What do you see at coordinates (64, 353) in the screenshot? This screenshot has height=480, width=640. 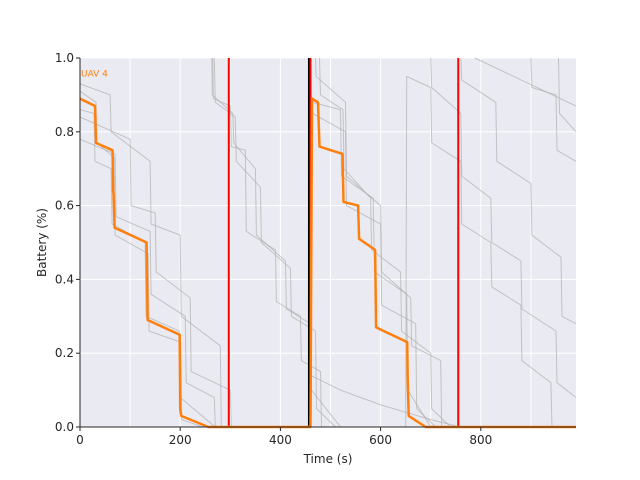 I see `y-tick-label: 0.2` at bounding box center [64, 353].